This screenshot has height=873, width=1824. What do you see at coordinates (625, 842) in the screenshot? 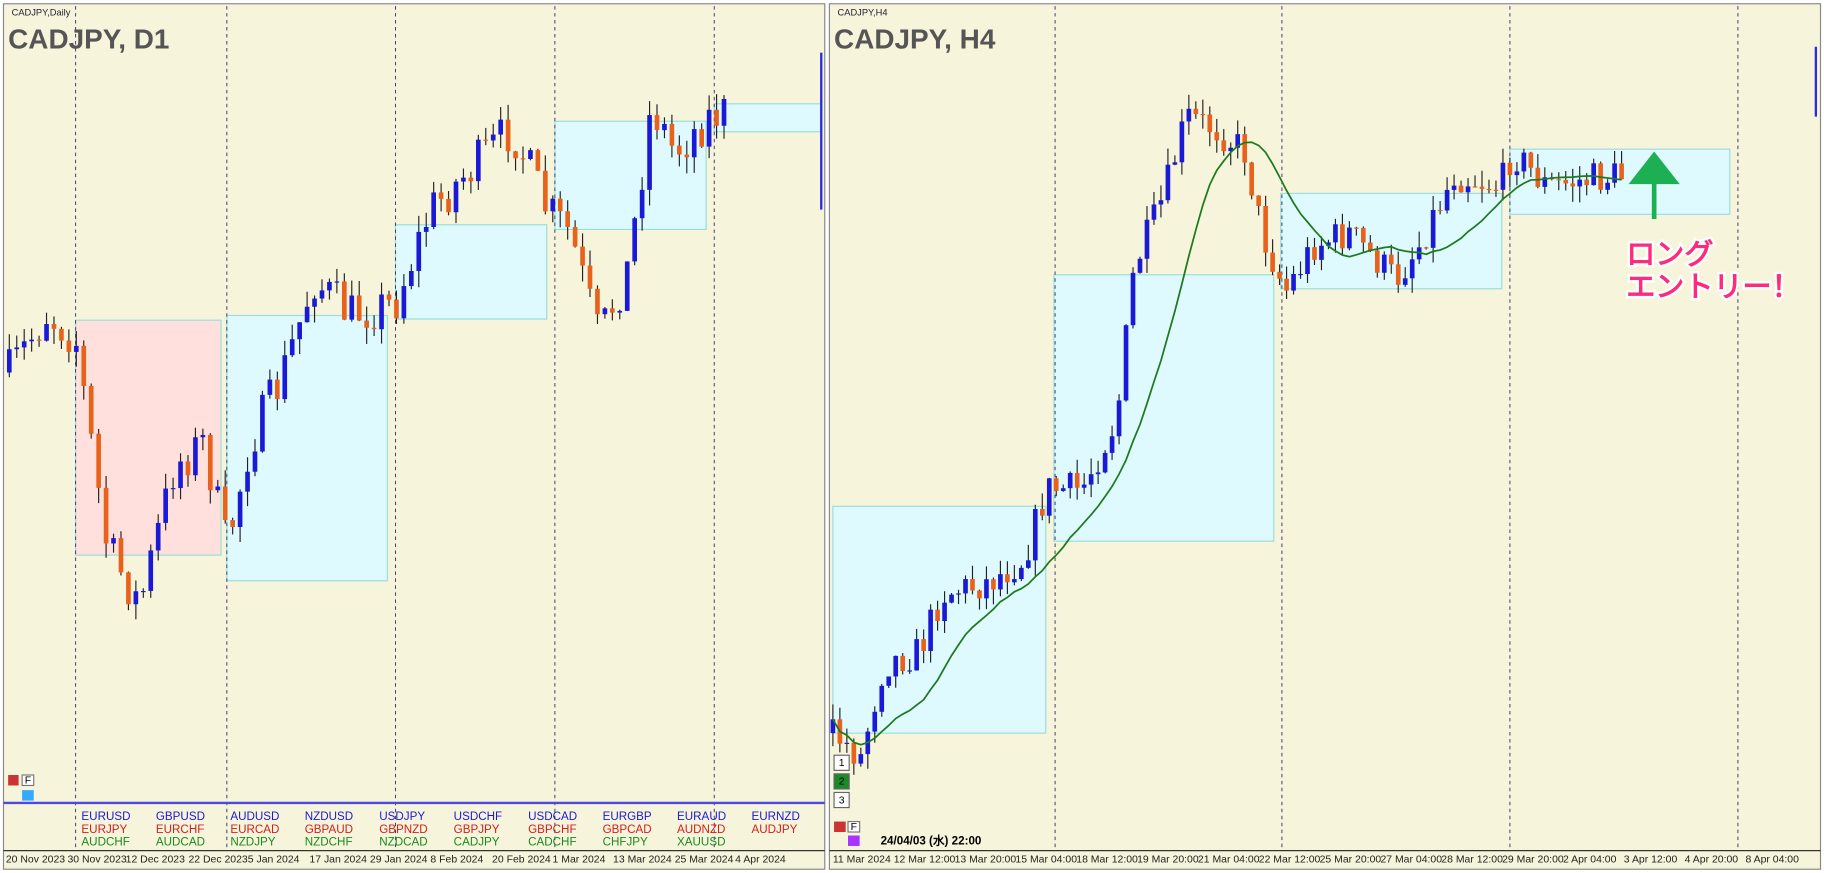
I see `symbol-link: CHFJPY` at bounding box center [625, 842].